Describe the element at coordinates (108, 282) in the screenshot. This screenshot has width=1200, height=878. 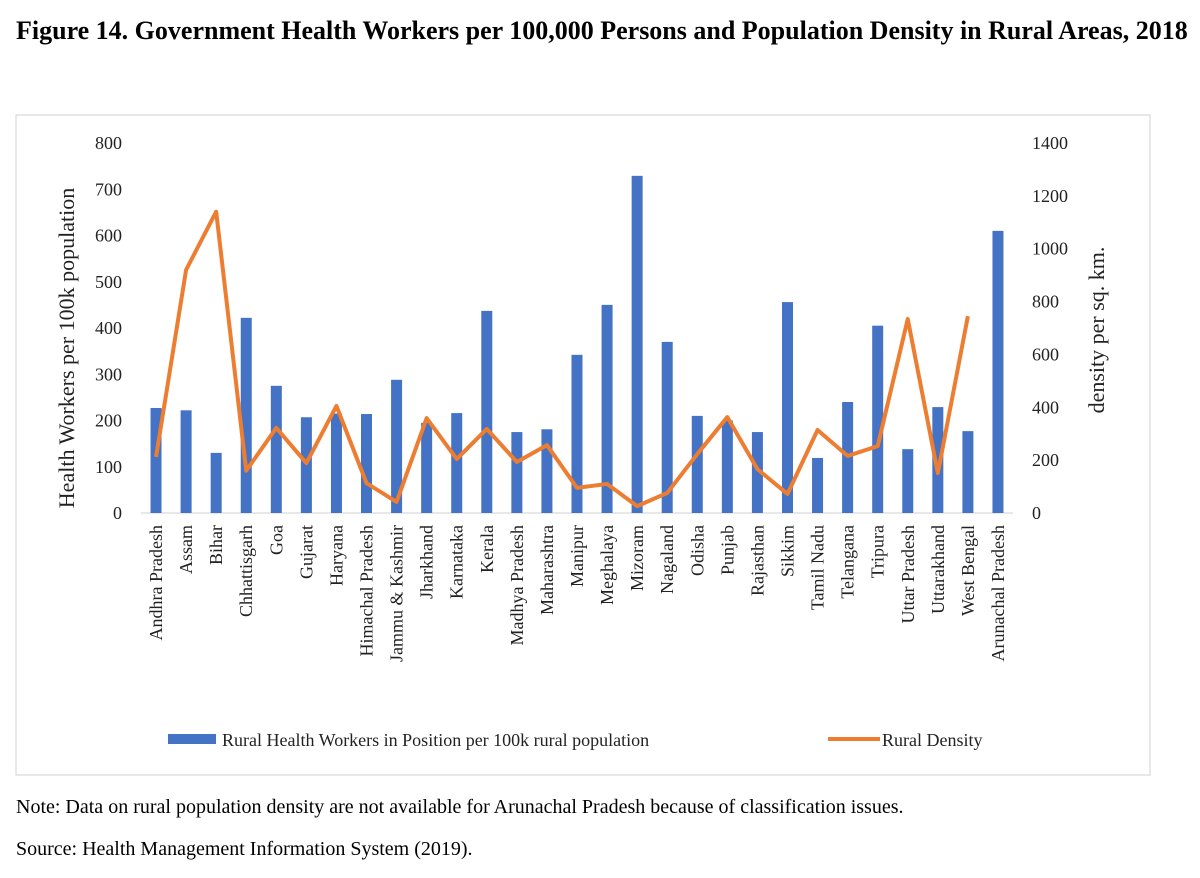
I see `y-tick-label: 500` at that location.